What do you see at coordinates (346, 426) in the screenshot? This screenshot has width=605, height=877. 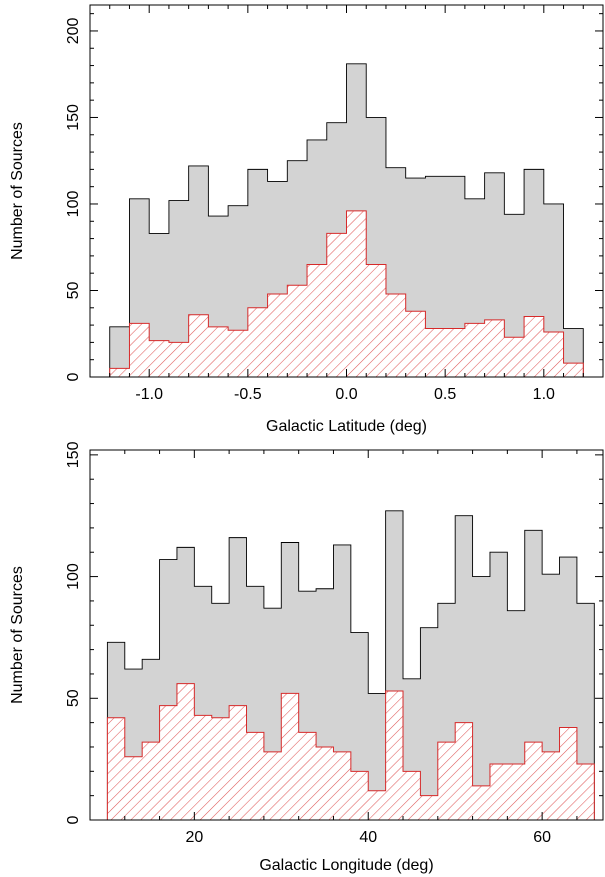 I see `x-axis-title: Galactic Latitude (deg)` at bounding box center [346, 426].